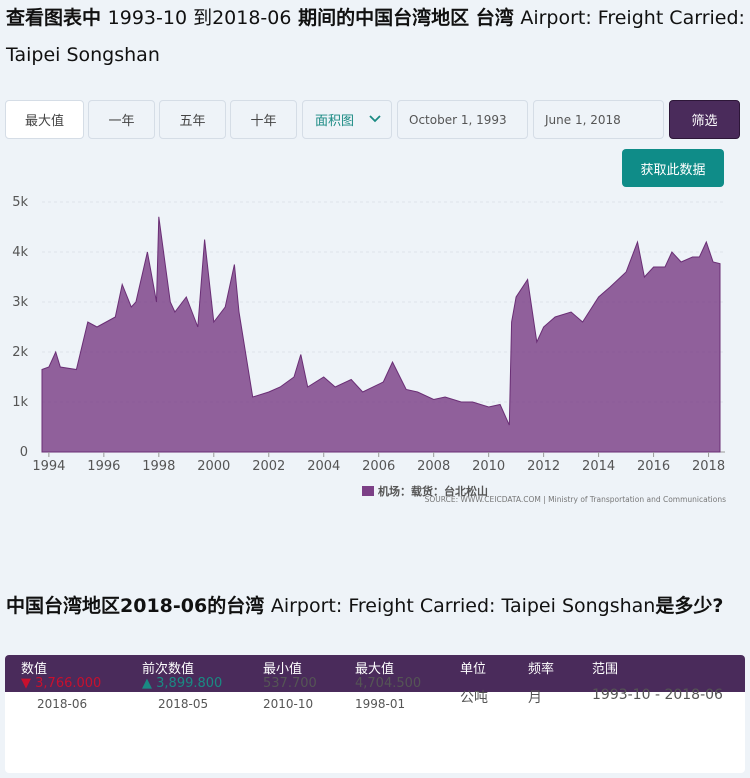 The width and height of the screenshot is (750, 778). What do you see at coordinates (708, 466) in the screenshot?
I see `x-tick-label: 2018` at bounding box center [708, 466].